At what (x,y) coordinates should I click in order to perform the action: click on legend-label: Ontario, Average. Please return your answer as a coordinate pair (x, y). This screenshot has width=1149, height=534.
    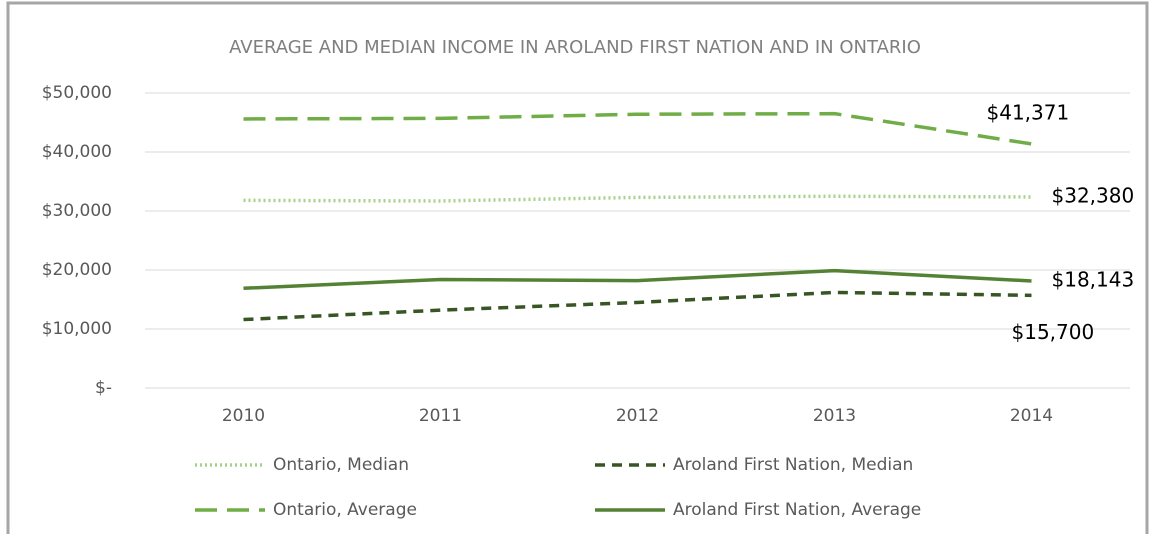
    Looking at the image, I should click on (345, 510).